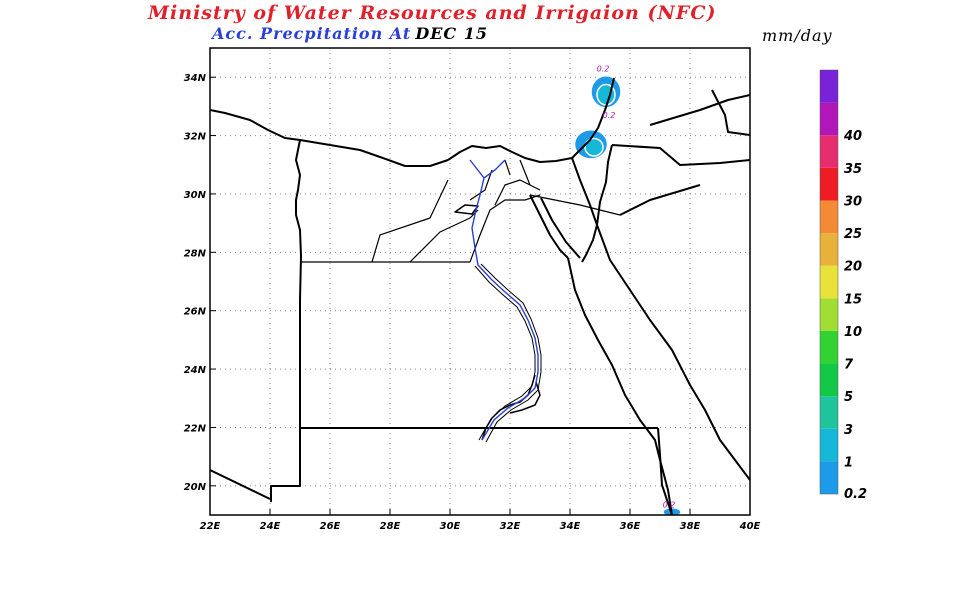 This screenshot has width=960, height=600. I want to click on lon-tick-label: 30E, so click(450, 526).